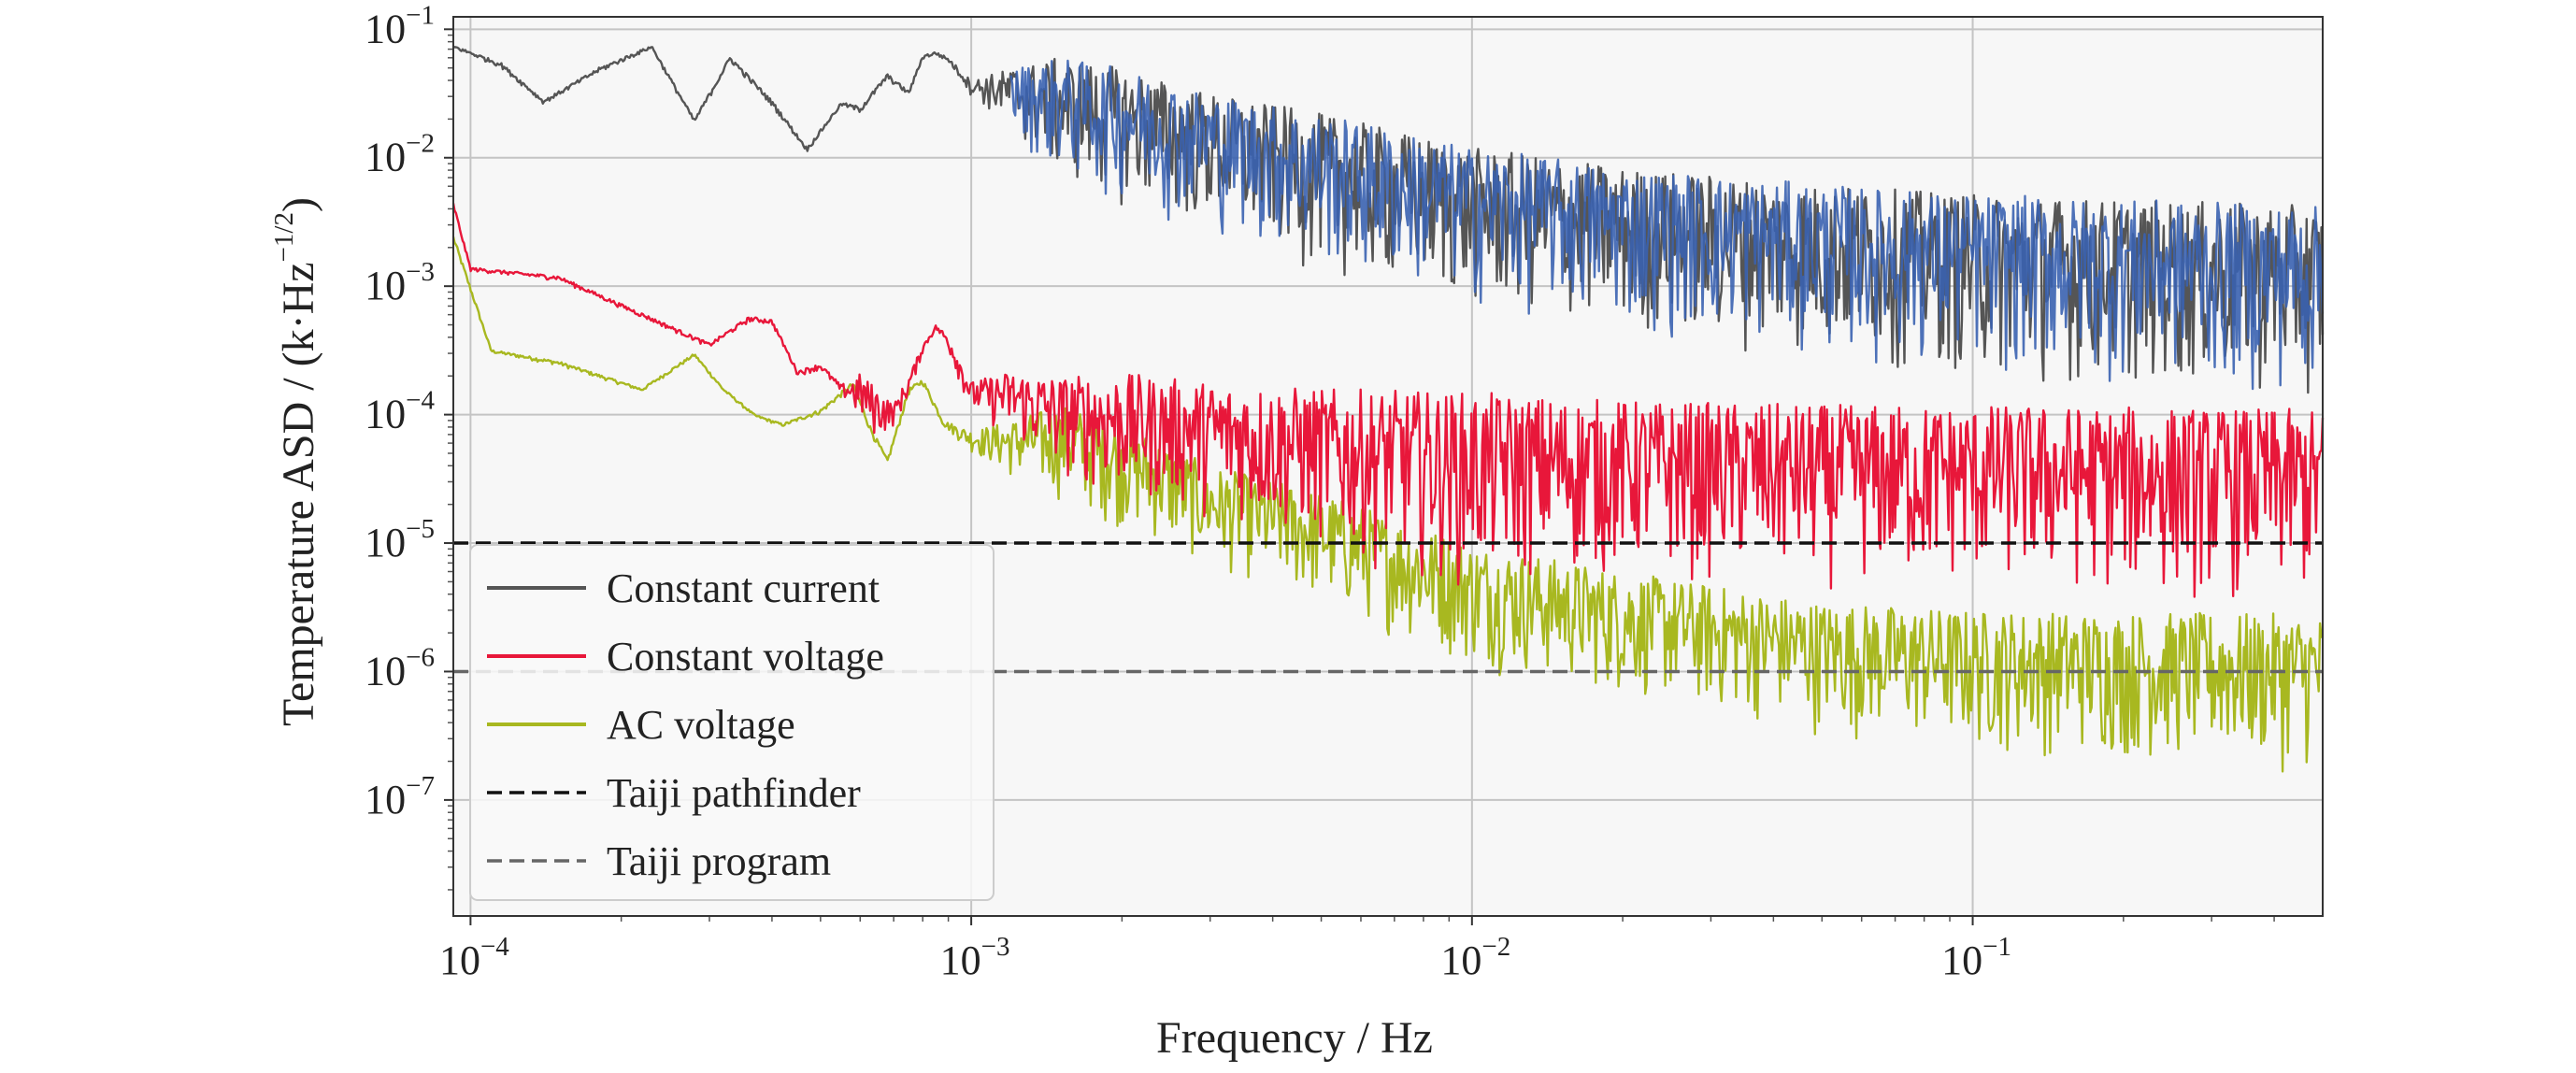  Describe the element at coordinates (400, 539) in the screenshot. I see `y-tick-label: 10⁻⁵` at that location.